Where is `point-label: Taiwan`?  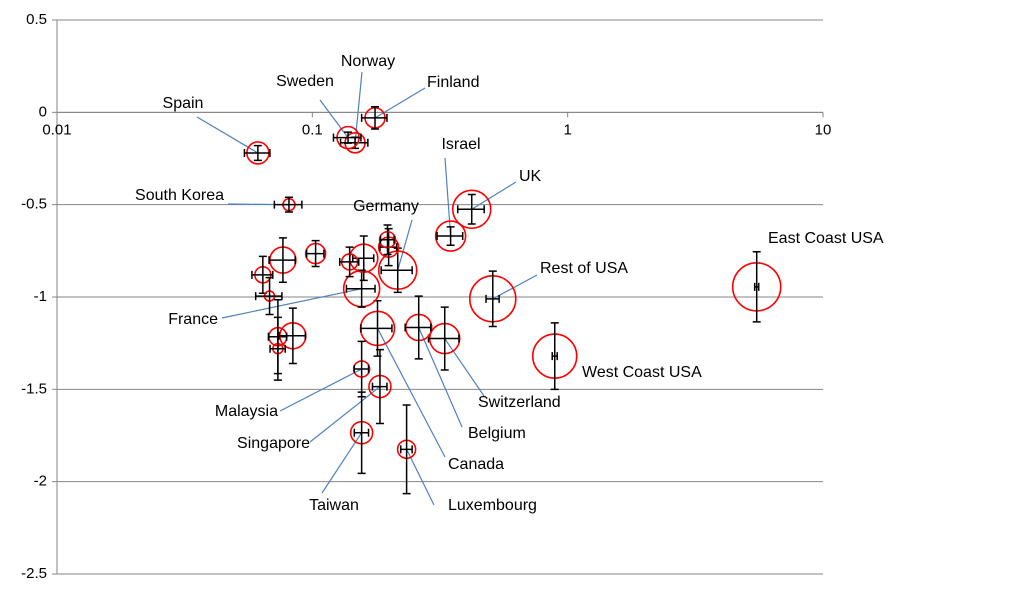
point-label: Taiwan is located at coordinates (334, 505).